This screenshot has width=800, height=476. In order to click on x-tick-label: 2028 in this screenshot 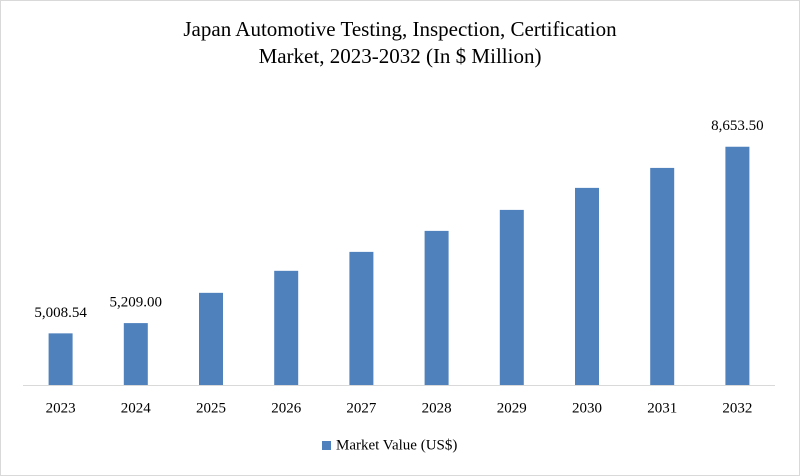, I will do `click(437, 408)`.